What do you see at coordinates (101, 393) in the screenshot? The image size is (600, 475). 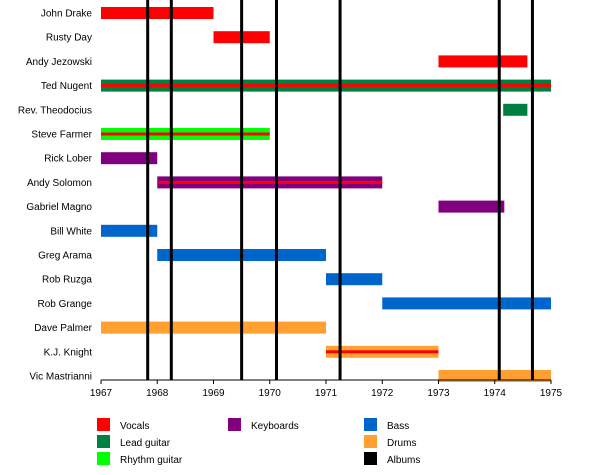 I see `x-tick-label: 1967` at bounding box center [101, 393].